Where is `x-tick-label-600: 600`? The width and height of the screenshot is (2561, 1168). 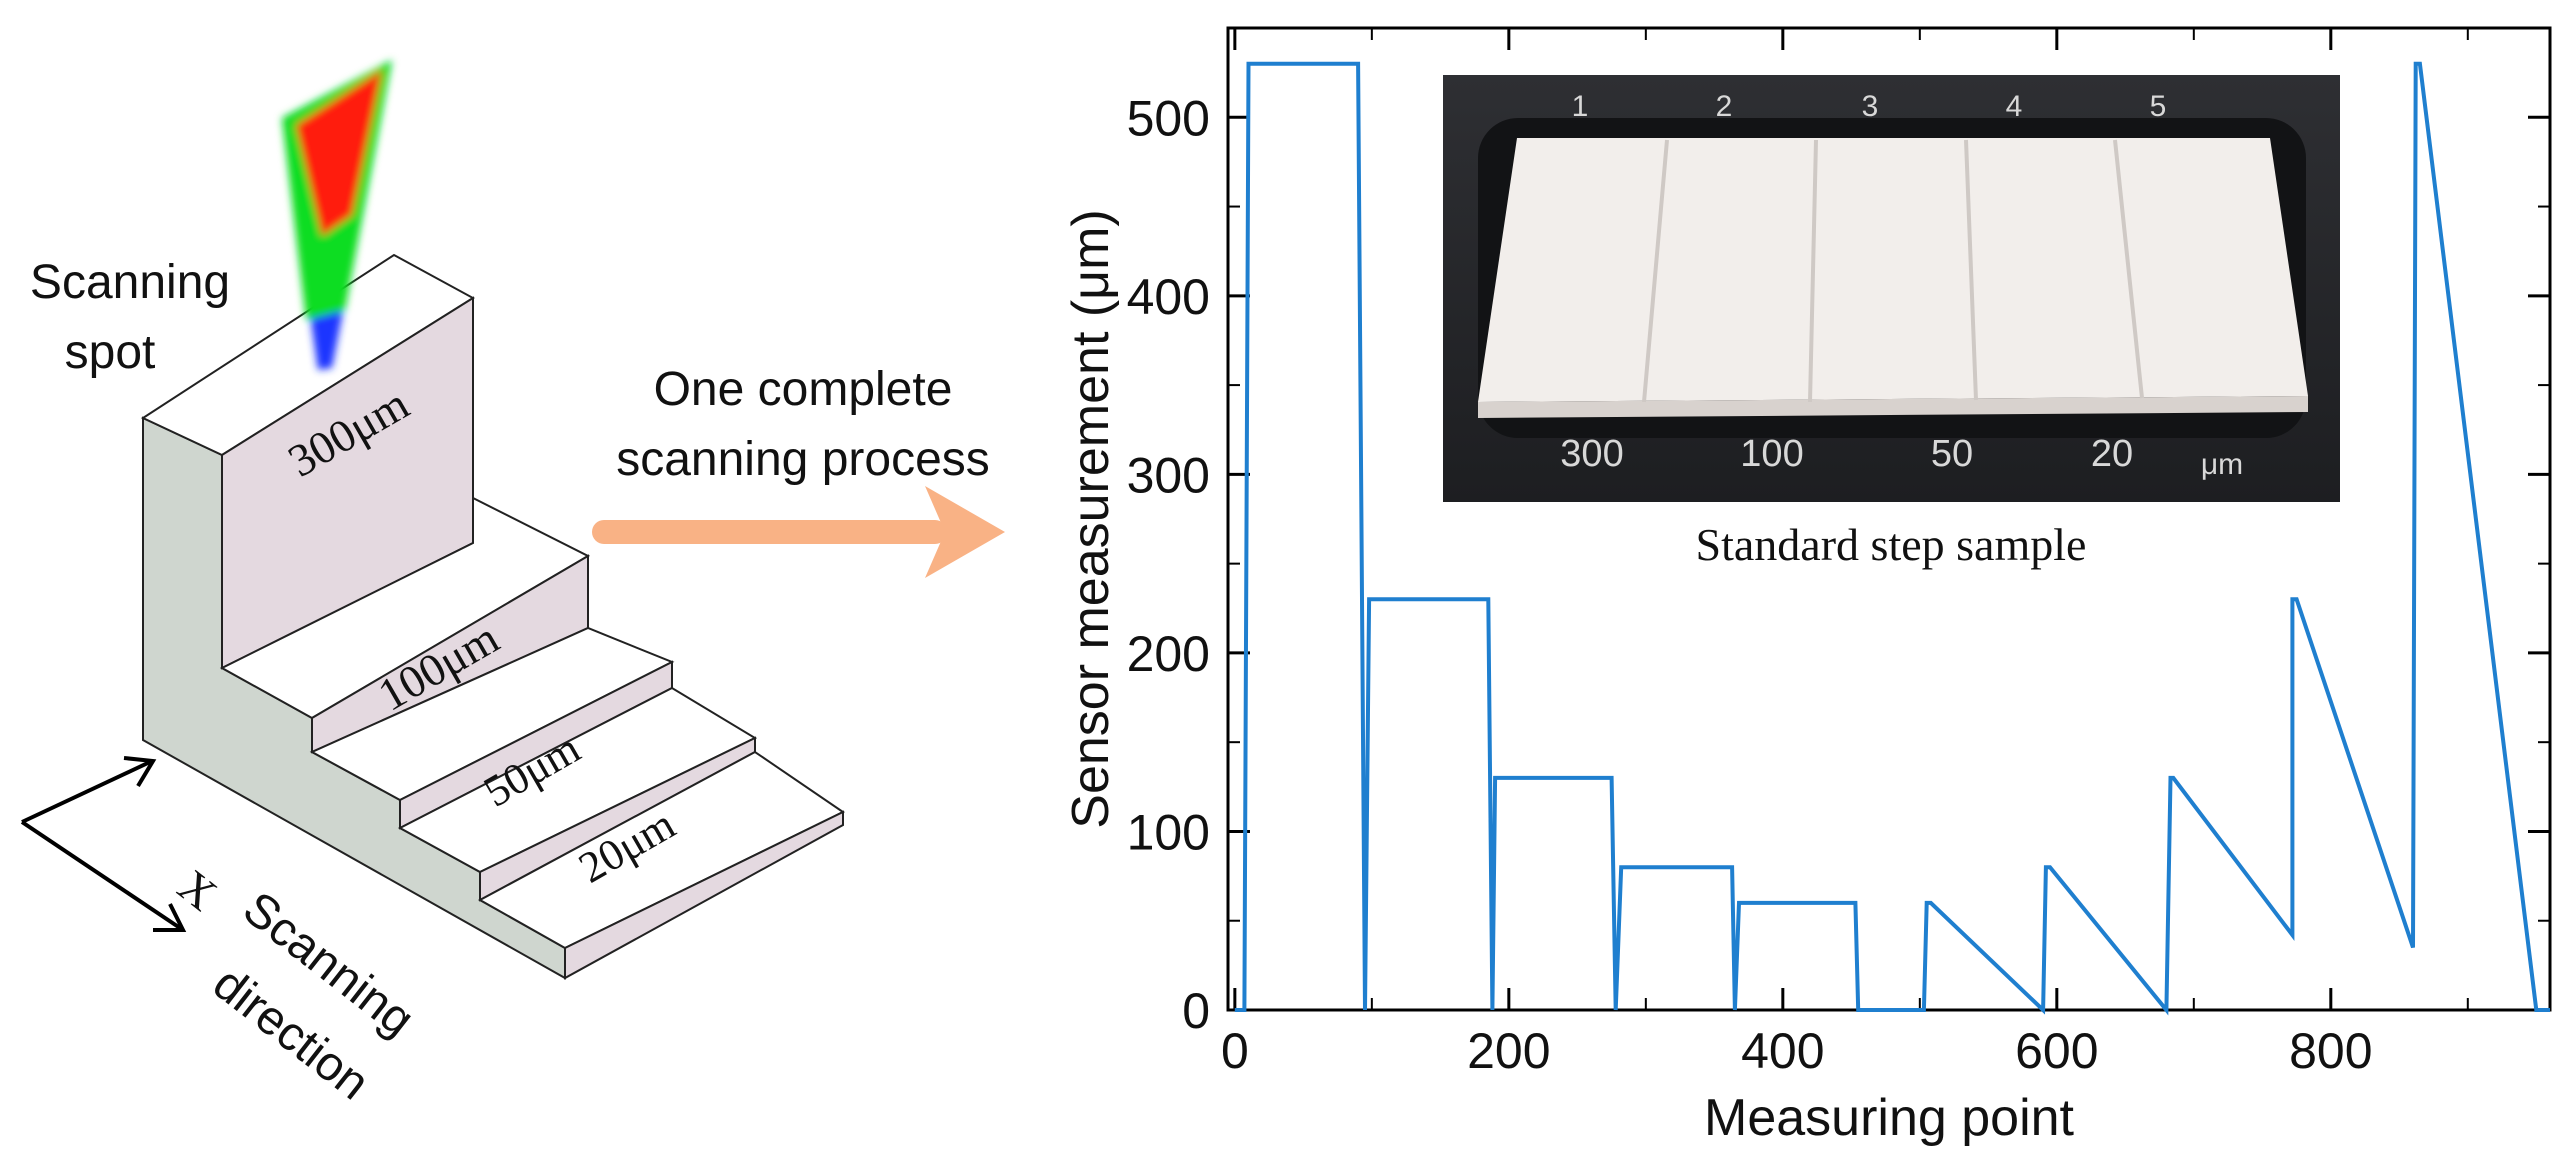
x-tick-label-600: 600 is located at coordinates (2056, 1051).